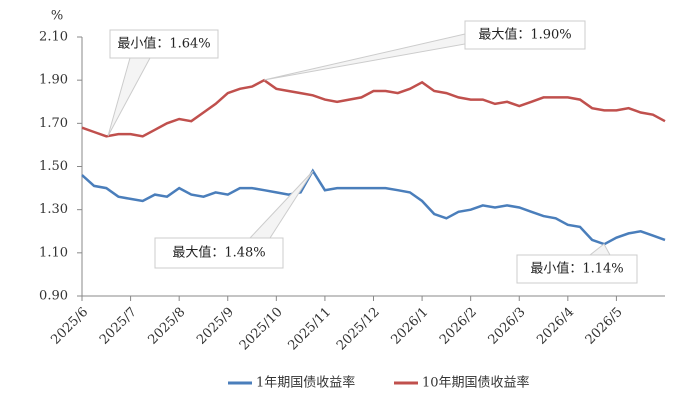 Image resolution: width=700 pixels, height=420 pixels. Describe the element at coordinates (163, 83) in the screenshot. I see `callout: 最小值：1.64%` at that location.